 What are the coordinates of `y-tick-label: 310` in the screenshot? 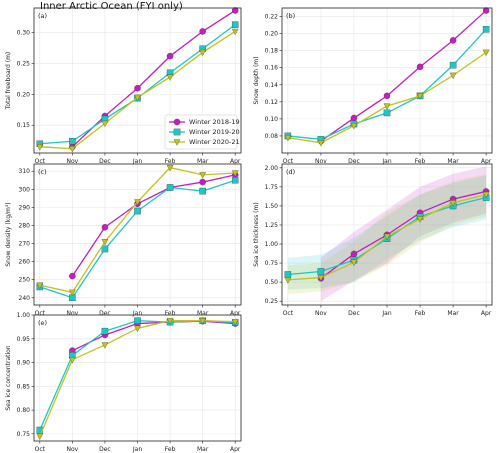 It's located at (25, 171).